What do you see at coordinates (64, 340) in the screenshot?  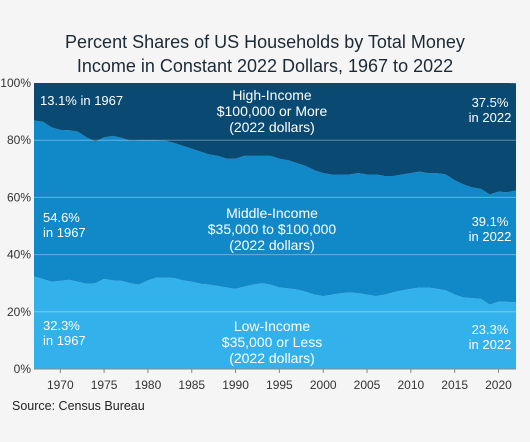 I see `low-income-1967-year: in 1967` at bounding box center [64, 340].